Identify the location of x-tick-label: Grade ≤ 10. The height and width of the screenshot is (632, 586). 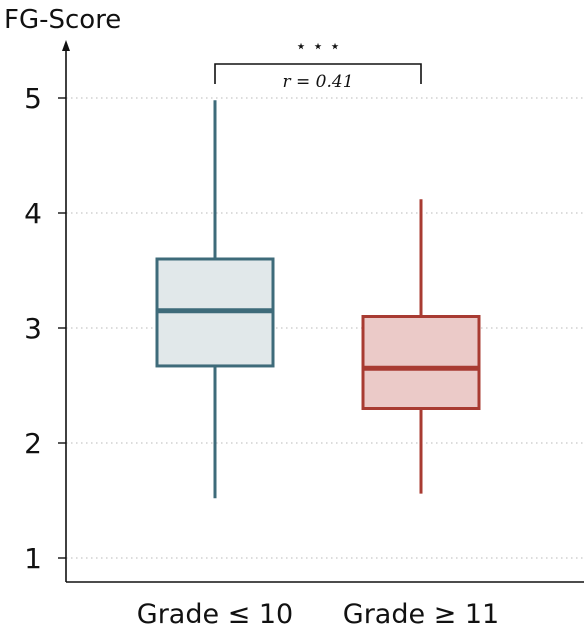
(215, 614).